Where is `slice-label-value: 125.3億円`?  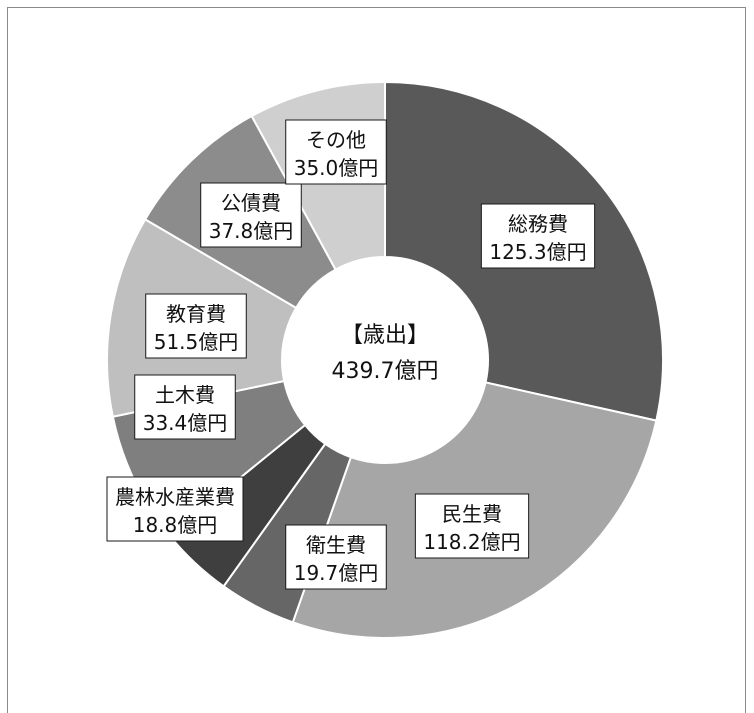
slice-label-value: 125.3億円 is located at coordinates (537, 252).